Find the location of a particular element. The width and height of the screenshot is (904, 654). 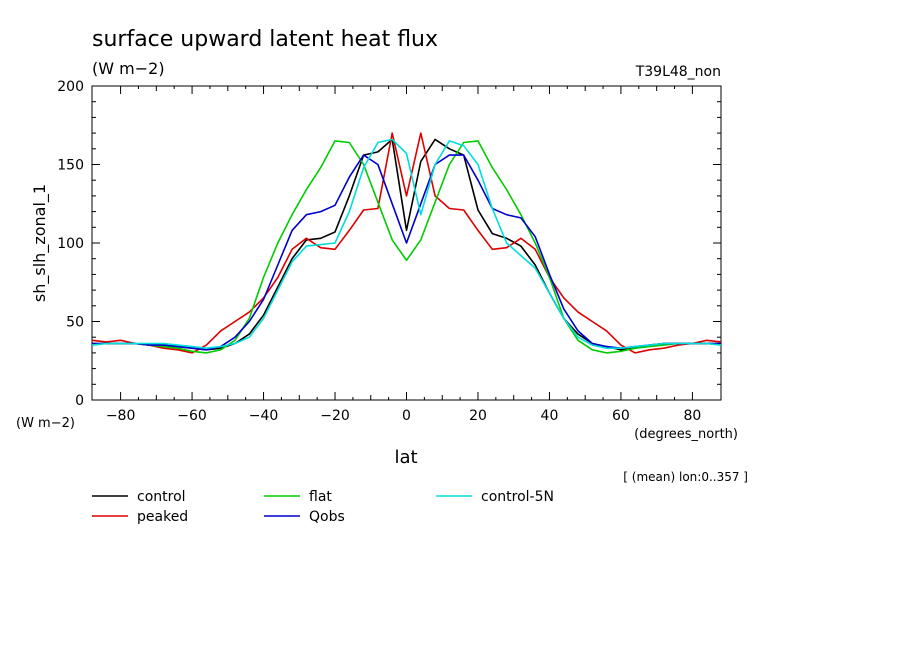

averaging-note: [ (mean) lon:0..357 ] is located at coordinates (685, 477).